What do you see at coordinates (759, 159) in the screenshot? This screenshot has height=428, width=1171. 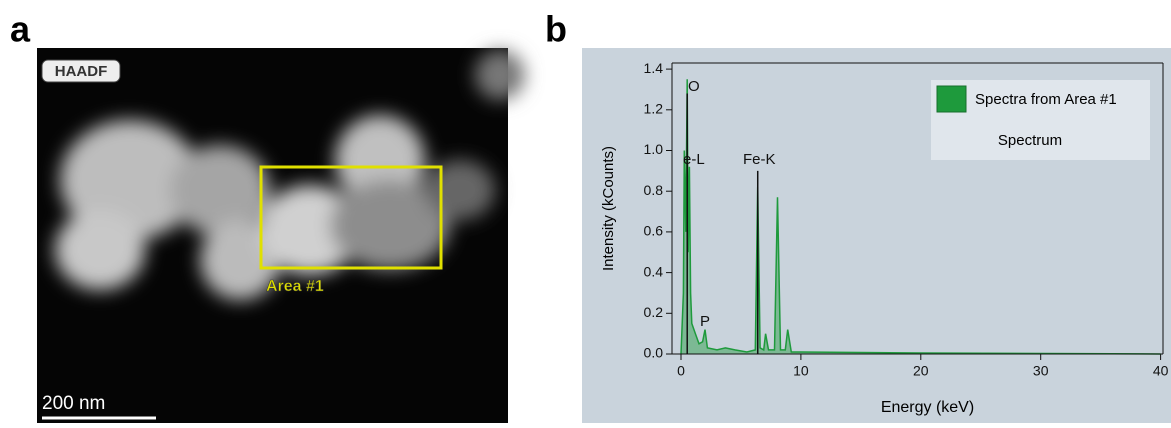 I see `peak-label: Fe-K` at bounding box center [759, 159].